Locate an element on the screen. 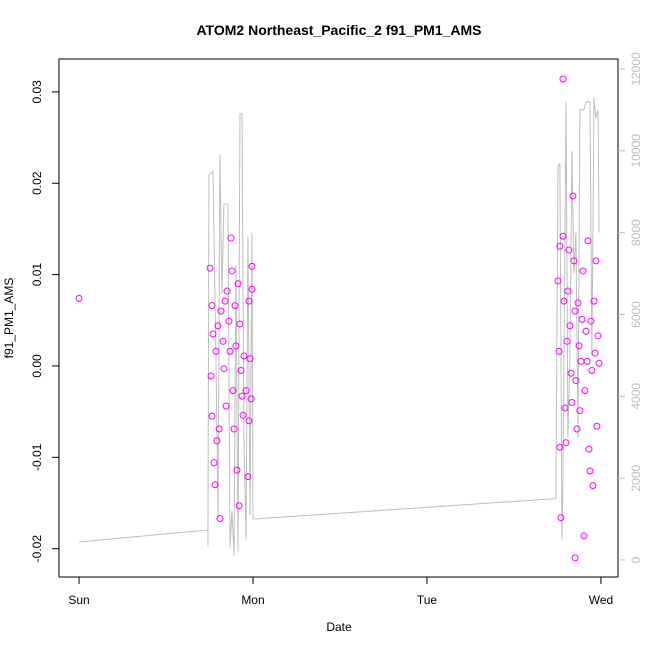  y-axis-label: f91_PM1_AMS is located at coordinates (9, 318).